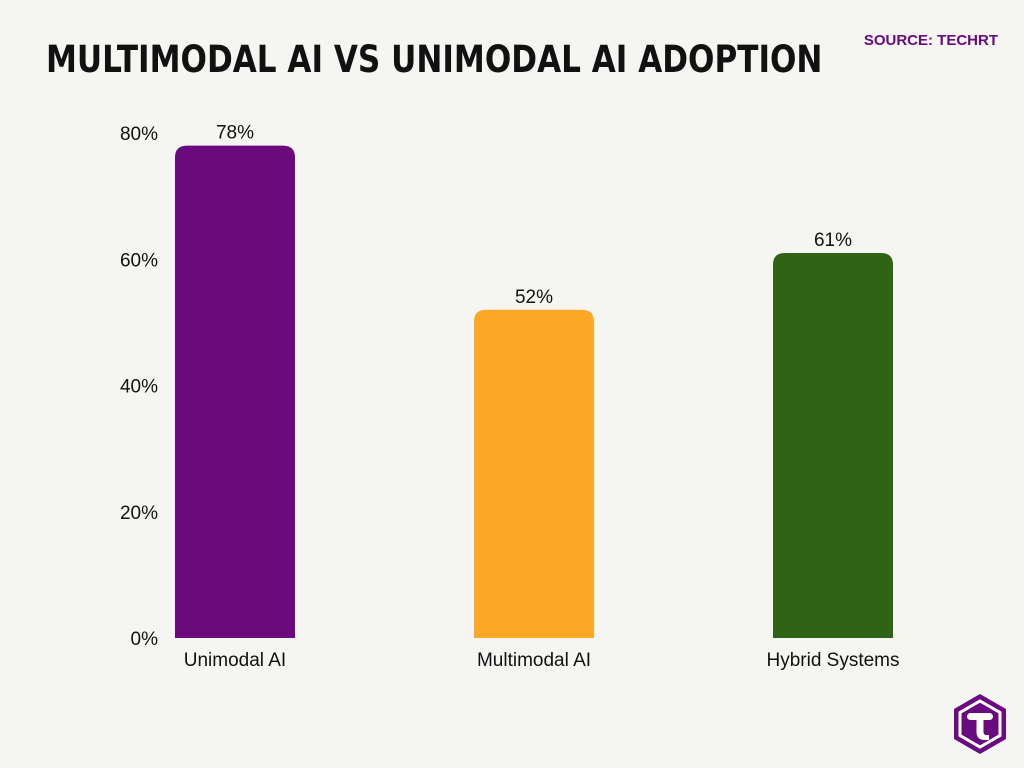 Image resolution: width=1024 pixels, height=768 pixels. I want to click on bar-value-label: 52%, so click(534, 297).